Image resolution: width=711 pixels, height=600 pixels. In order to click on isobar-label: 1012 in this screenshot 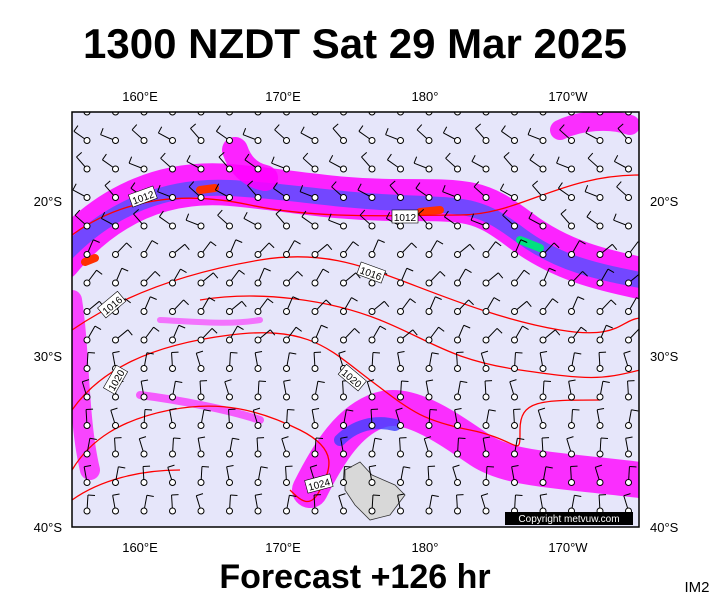, I will do `click(405, 216)`.